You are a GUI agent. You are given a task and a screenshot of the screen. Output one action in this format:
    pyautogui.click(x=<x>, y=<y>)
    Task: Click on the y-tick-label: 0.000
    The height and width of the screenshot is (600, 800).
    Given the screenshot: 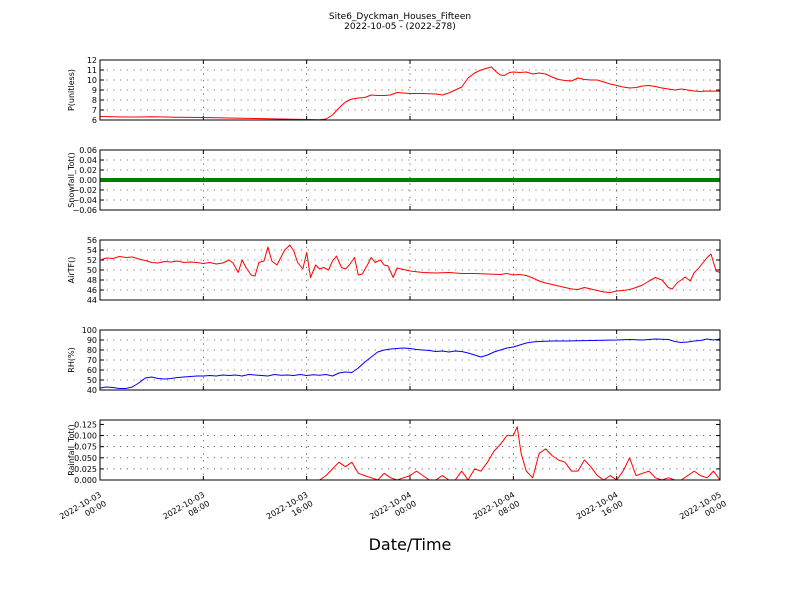 What is the action you would take?
    pyautogui.click(x=85, y=480)
    